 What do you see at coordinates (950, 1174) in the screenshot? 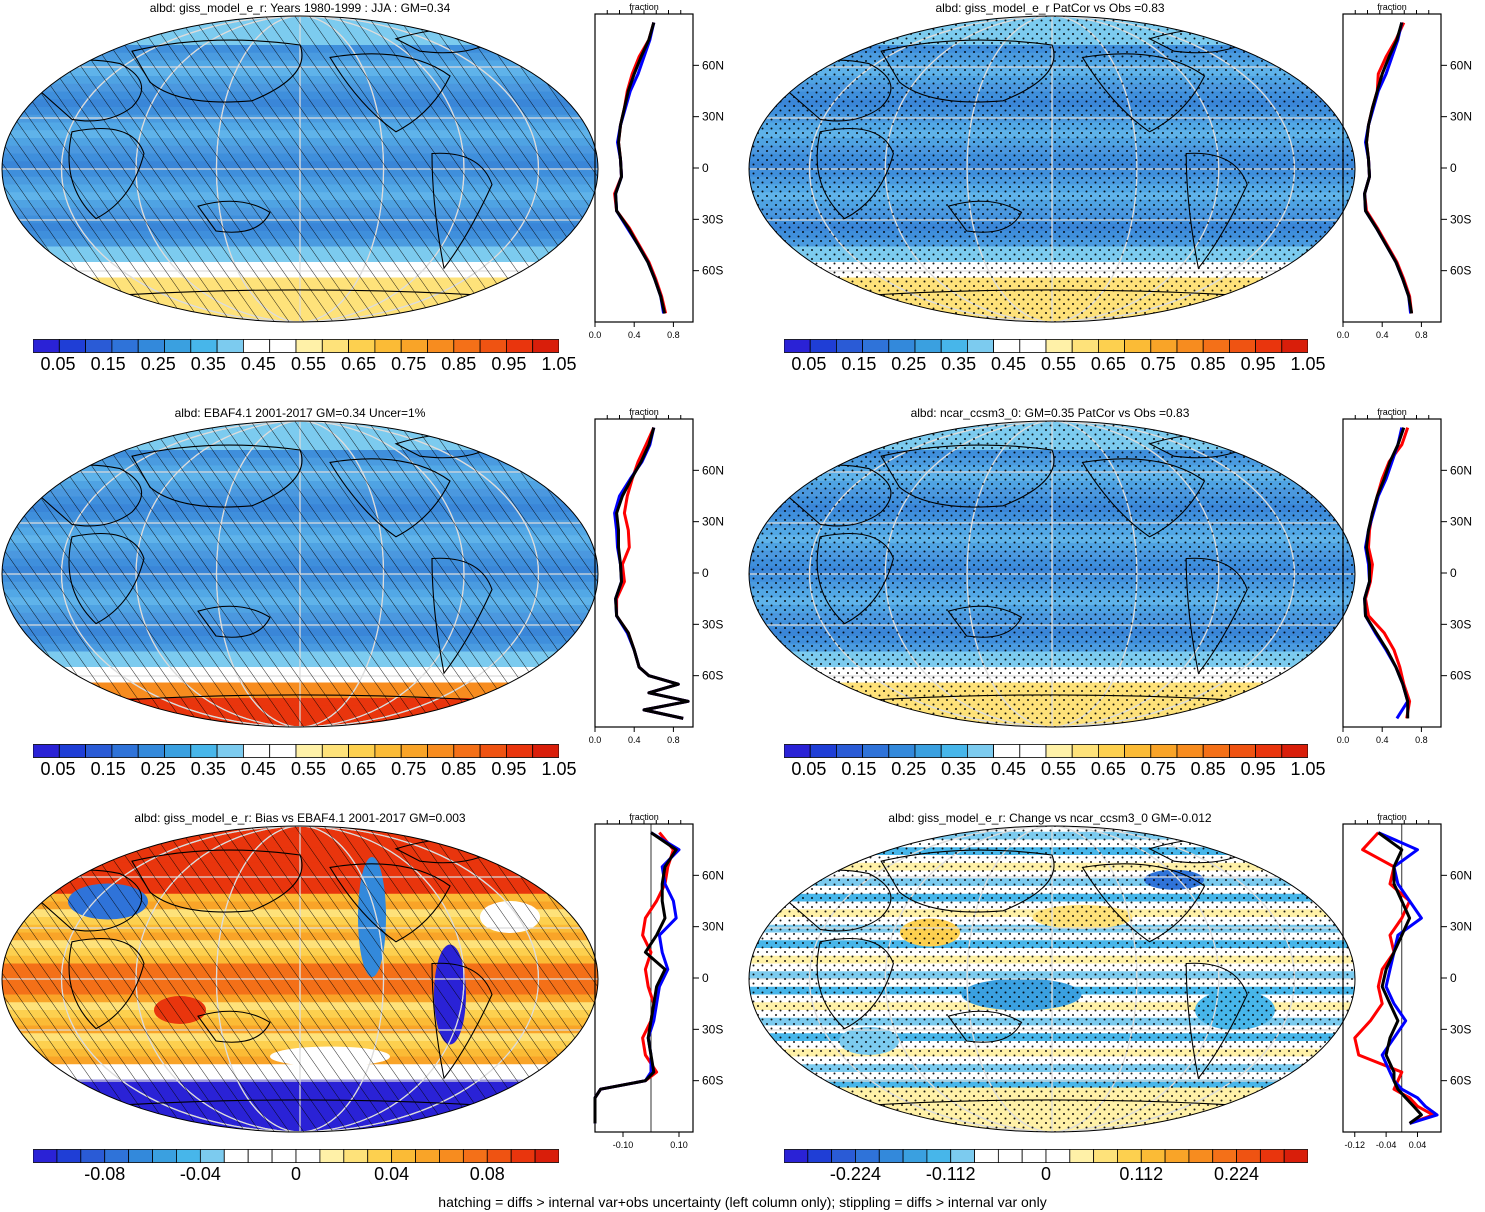
I see `colorbar-tick-label: -0.112` at bounding box center [950, 1174].